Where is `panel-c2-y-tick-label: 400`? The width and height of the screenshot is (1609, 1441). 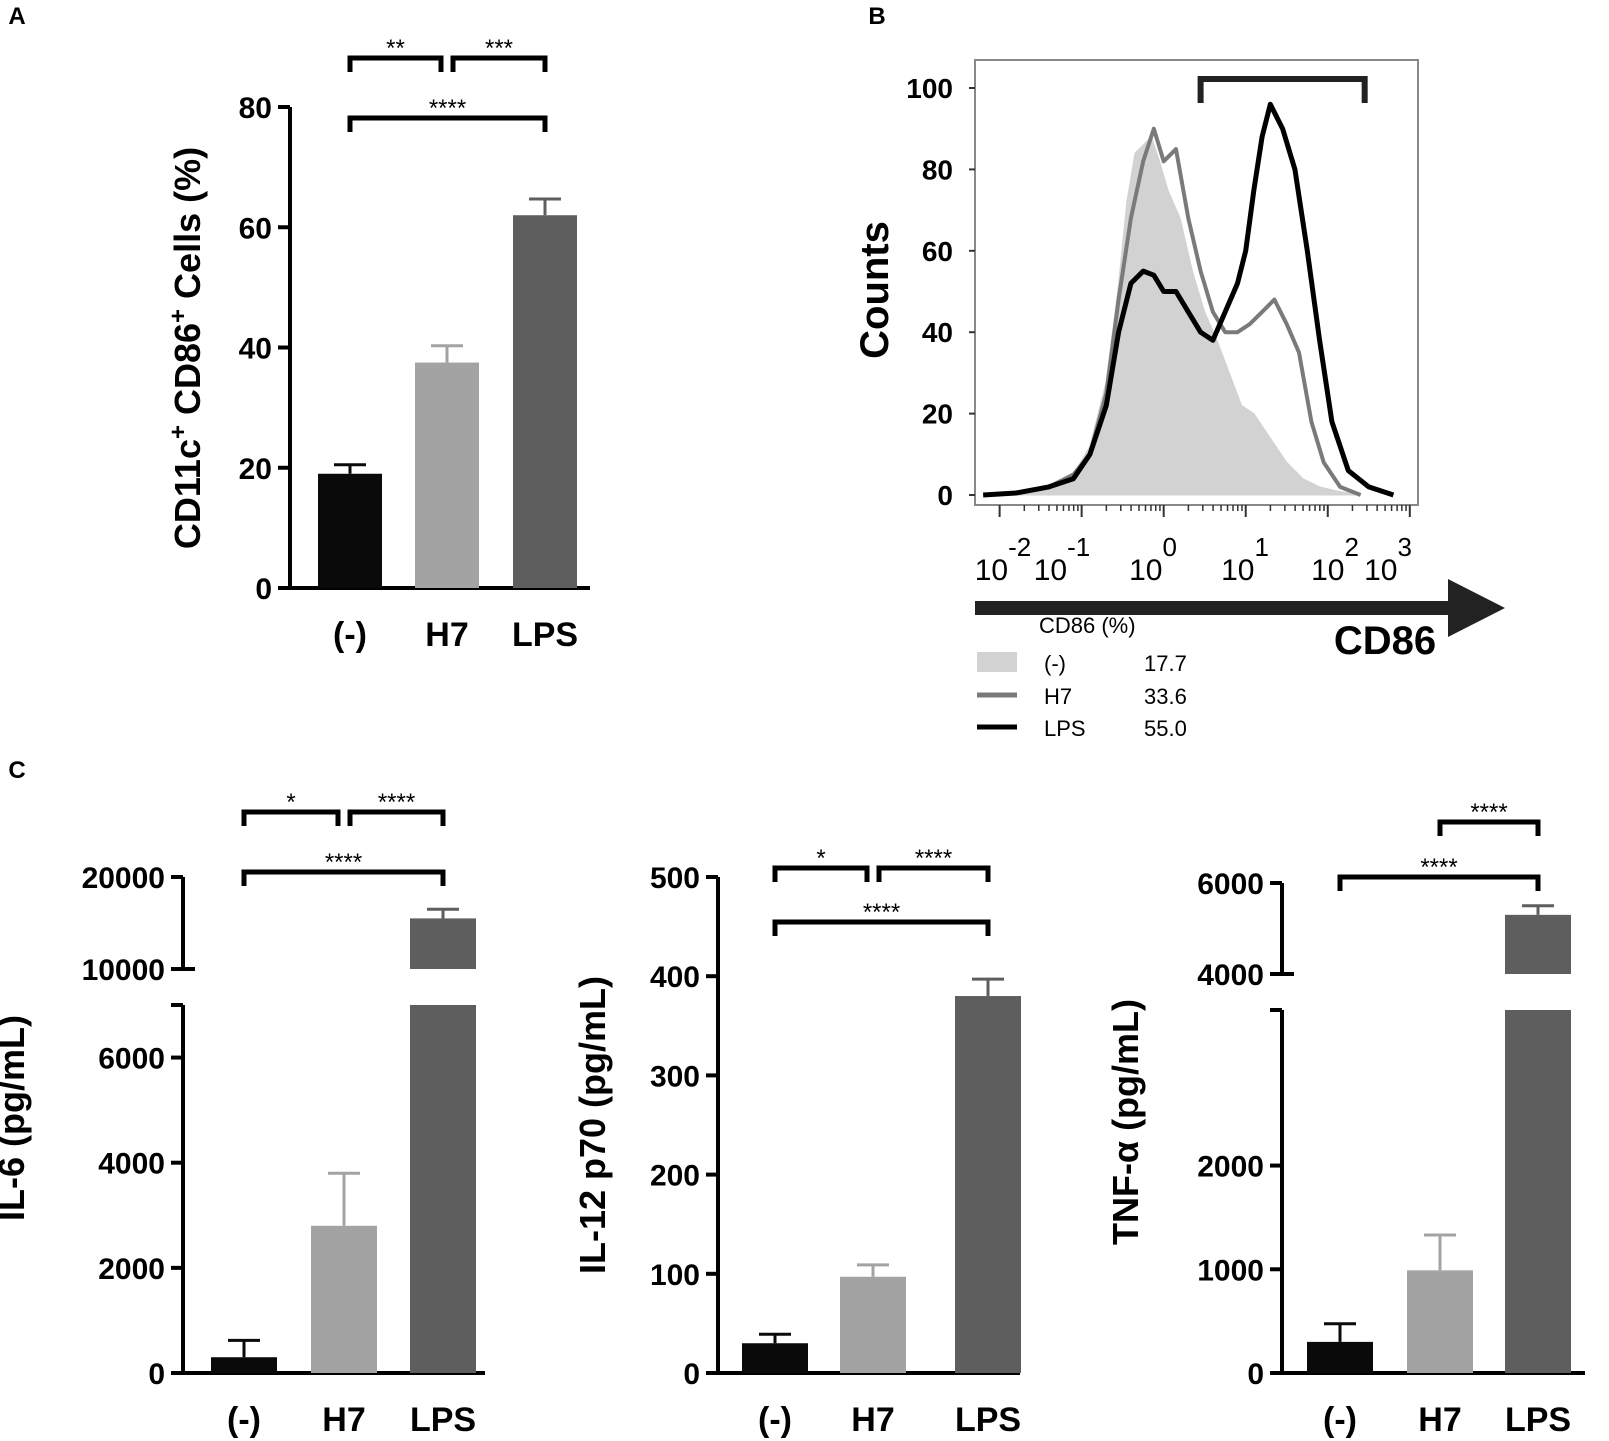
panel-c2-y-tick-label: 400 is located at coordinates (675, 977).